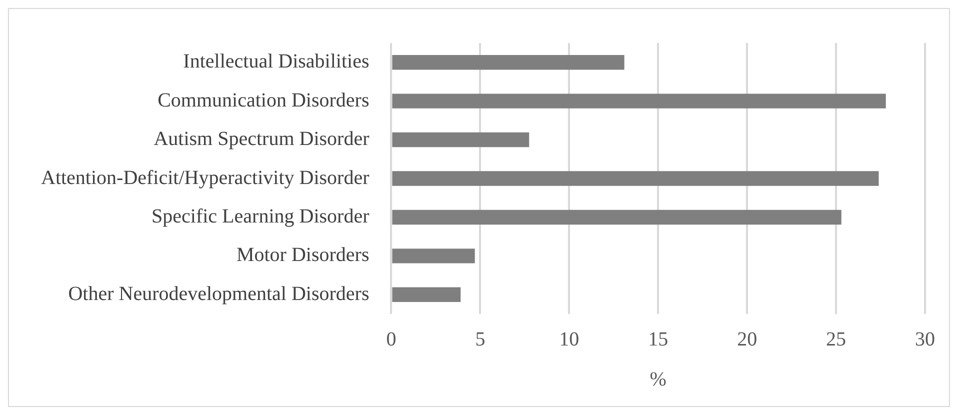 This screenshot has height=415, width=958. I want to click on y-tick-label: Specific Learning Disorder, so click(261, 216).